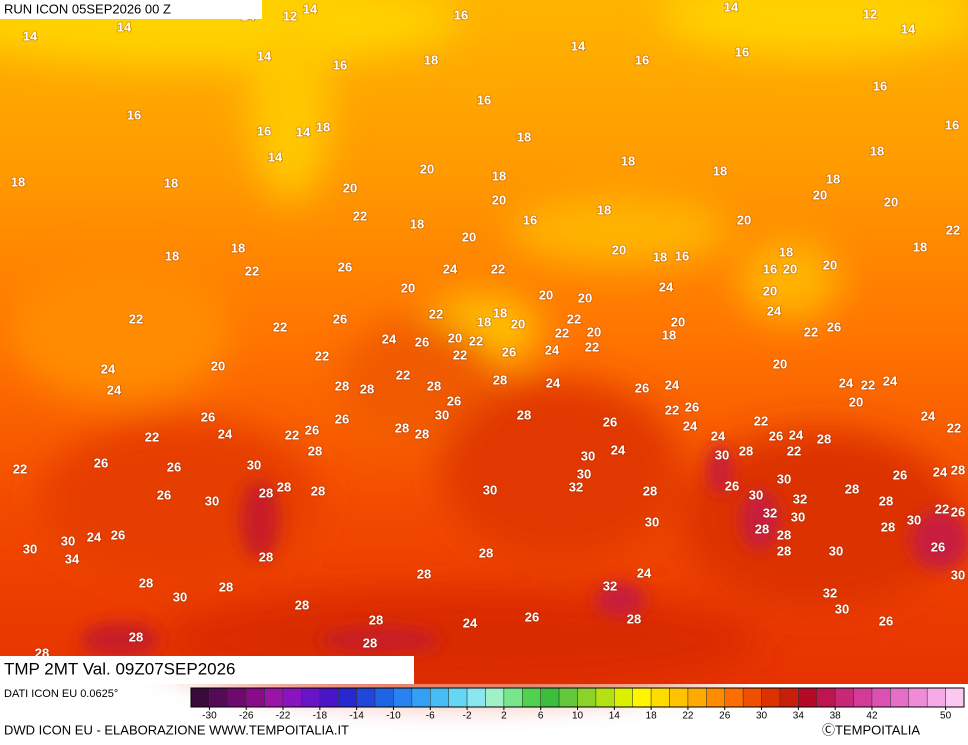  Describe the element at coordinates (467, 716) in the screenshot. I see `colorbar-tick-label: -2` at that location.